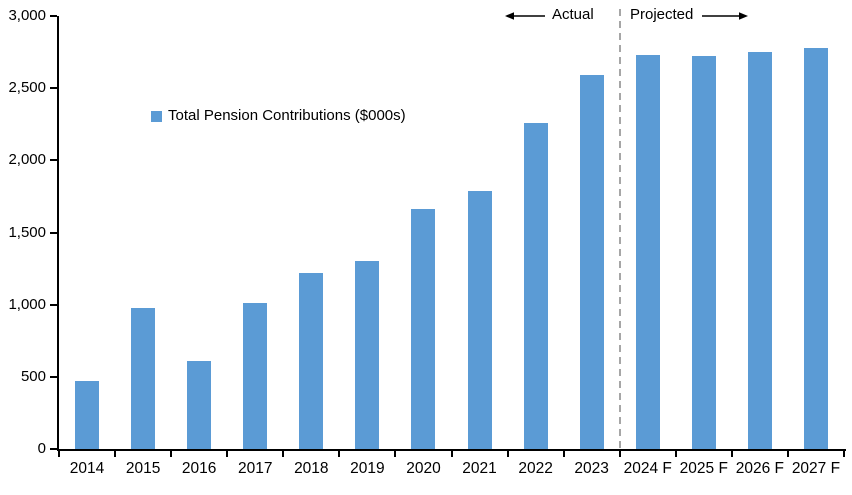 This screenshot has height=495, width=852. What do you see at coordinates (662, 14) in the screenshot?
I see `projected-label: Projected` at bounding box center [662, 14].